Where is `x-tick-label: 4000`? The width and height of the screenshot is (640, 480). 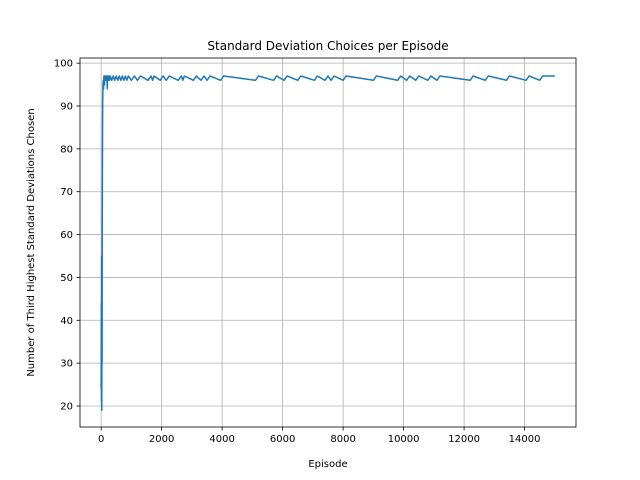
x-tick-label: 4000 is located at coordinates (221, 439).